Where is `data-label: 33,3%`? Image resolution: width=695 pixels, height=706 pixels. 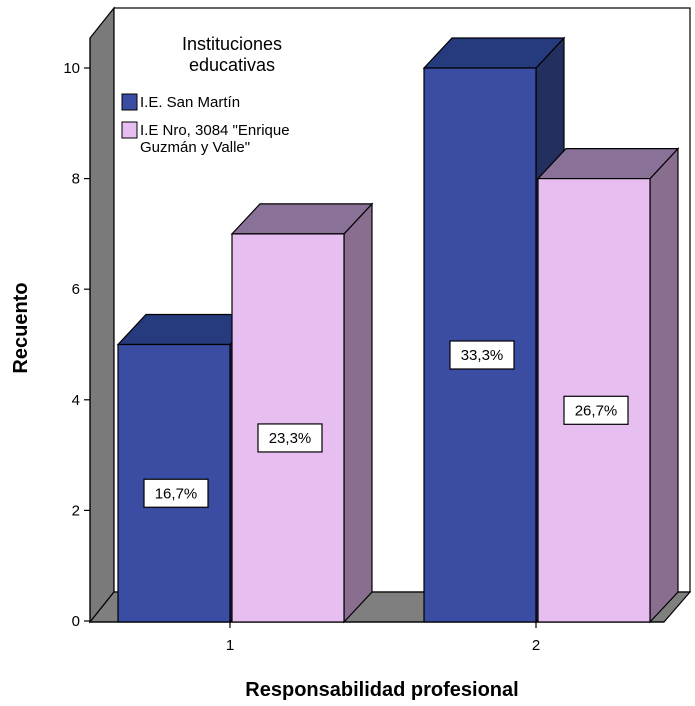
data-label: 33,3% is located at coordinates (482, 355).